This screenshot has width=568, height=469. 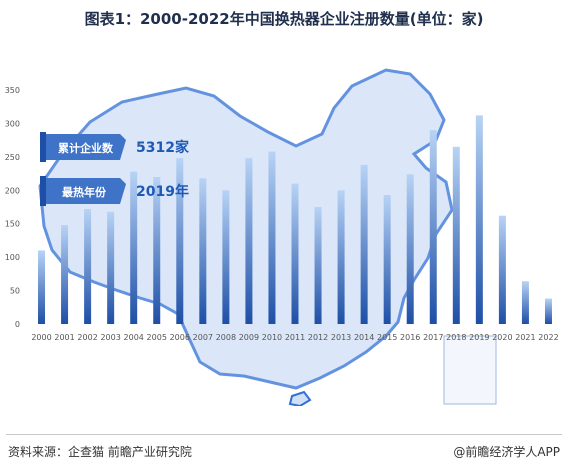 What do you see at coordinates (86, 148) in the screenshot?
I see `callout-total-label: 累计企业数` at bounding box center [86, 148].